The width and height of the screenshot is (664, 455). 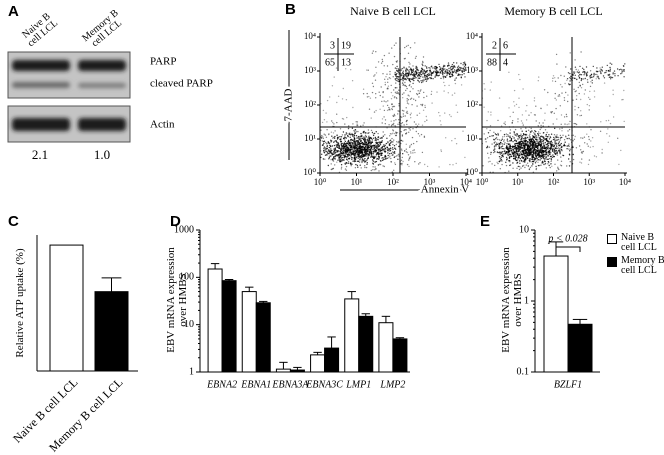 What do you see at coordinates (568, 249) in the screenshot?
I see `significance-bracket` at bounding box center [568, 249].